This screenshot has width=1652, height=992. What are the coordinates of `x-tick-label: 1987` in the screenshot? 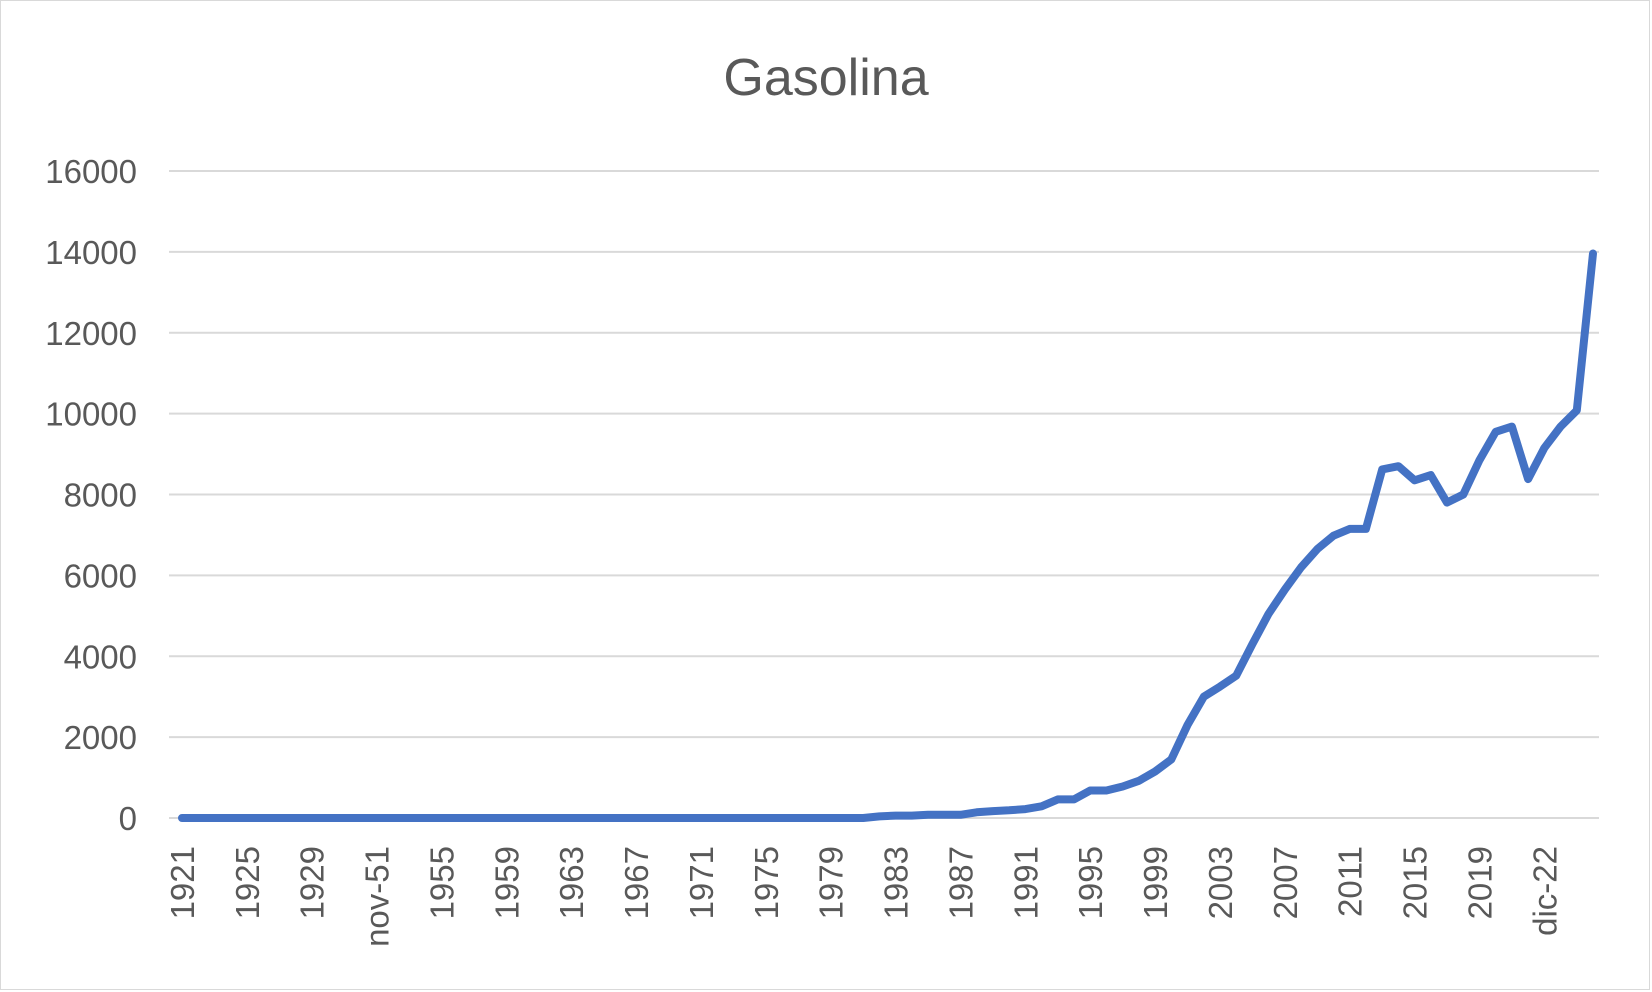 It's located at (960, 882).